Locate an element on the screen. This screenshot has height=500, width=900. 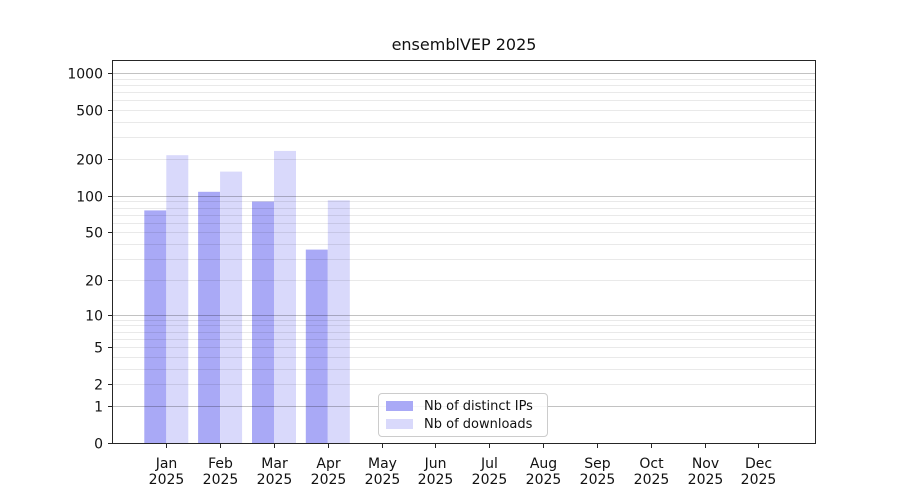
x-tick-label-dec: Dec is located at coordinates (758, 464).